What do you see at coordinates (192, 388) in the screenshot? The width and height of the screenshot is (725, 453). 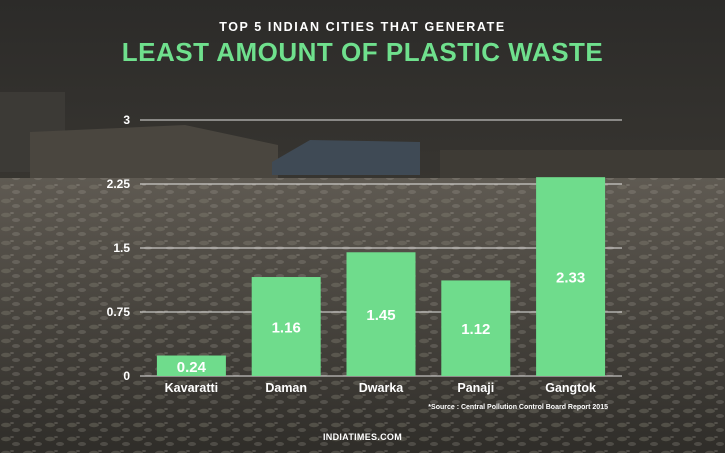 I see `category-label: Kavaratti` at bounding box center [192, 388].